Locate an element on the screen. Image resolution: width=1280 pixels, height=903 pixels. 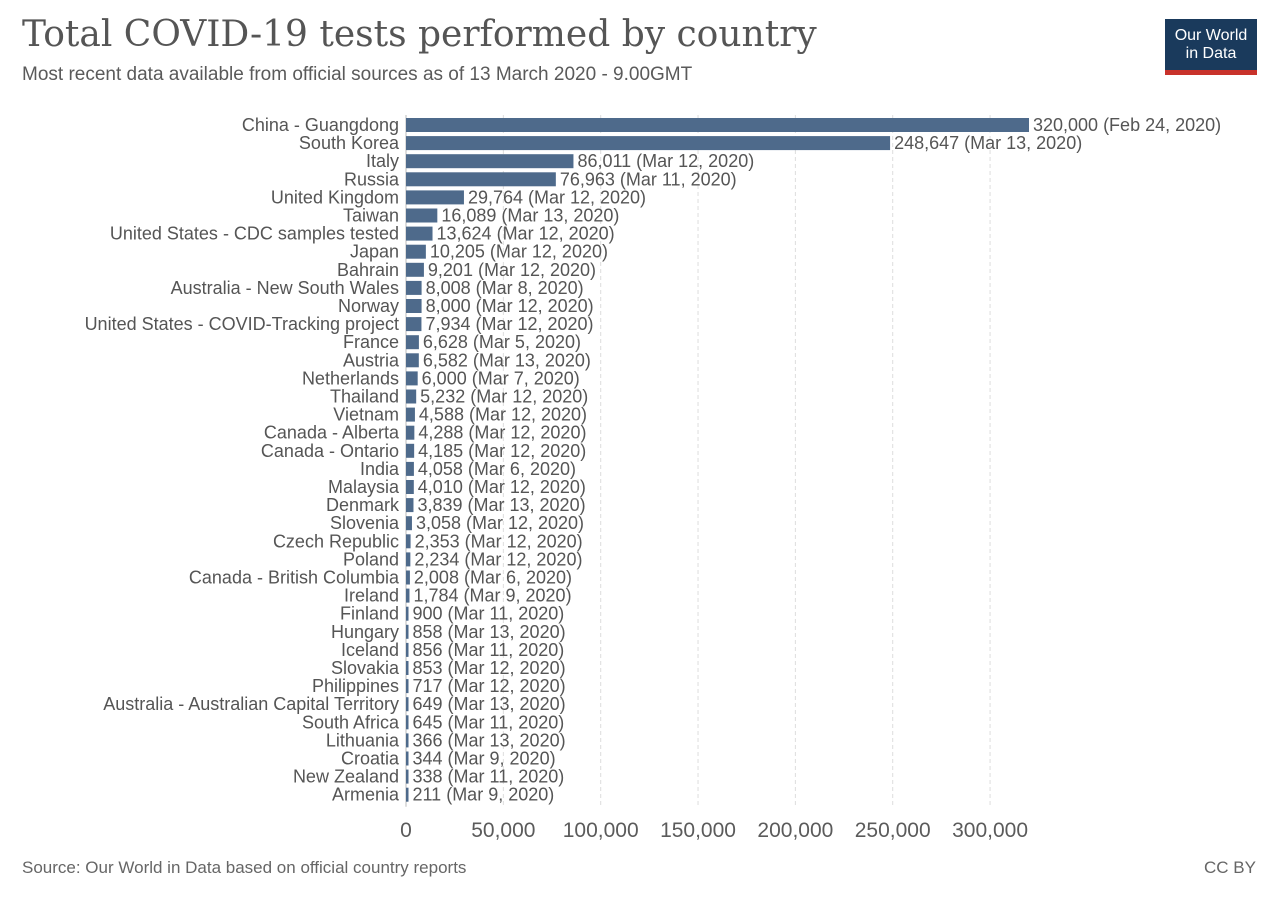
category-label: Czech Republic is located at coordinates (336, 541).